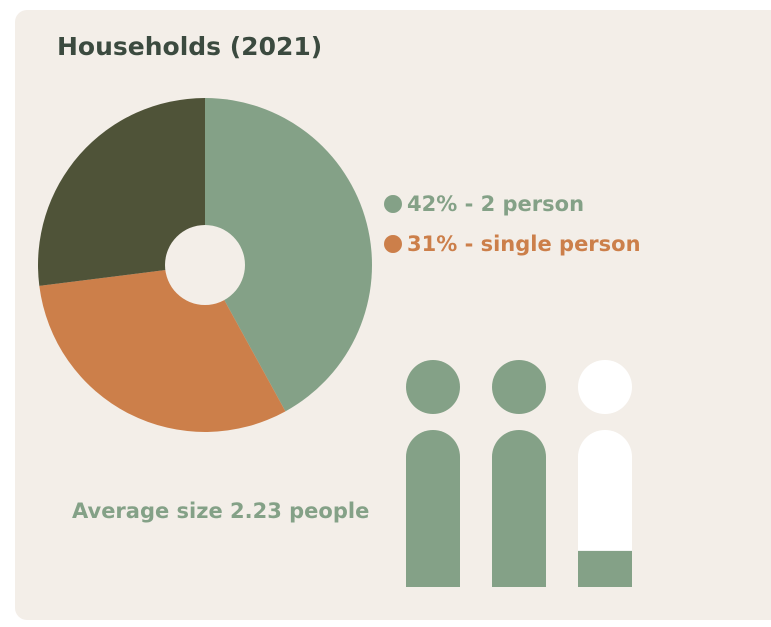 This screenshot has width=771, height=627. I want to click on annotation: Average size 2.23 people, so click(220, 511).